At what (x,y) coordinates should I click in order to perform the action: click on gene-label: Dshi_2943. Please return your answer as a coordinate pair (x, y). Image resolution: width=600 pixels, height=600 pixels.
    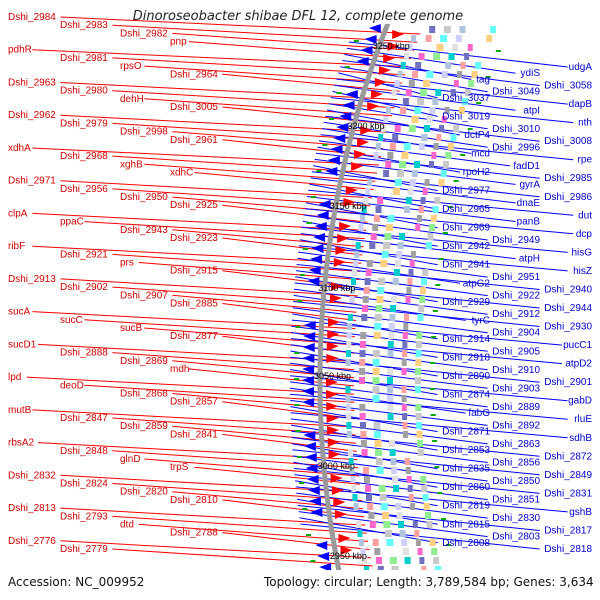
    Looking at the image, I should click on (144, 230).